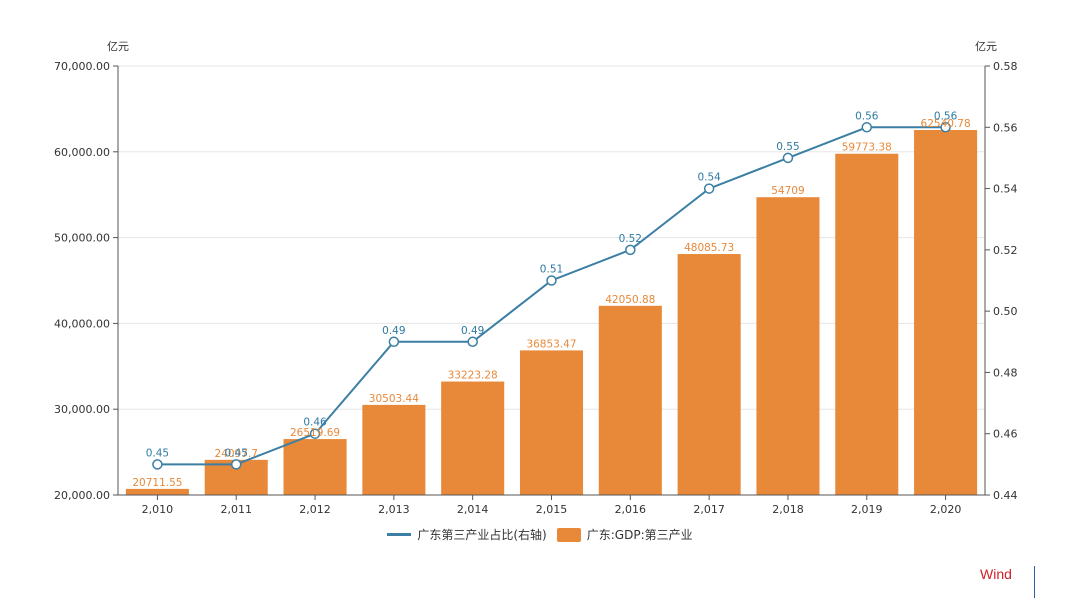 The width and height of the screenshot is (1080, 605). I want to click on left-axis-unit: 亿元, so click(118, 46).